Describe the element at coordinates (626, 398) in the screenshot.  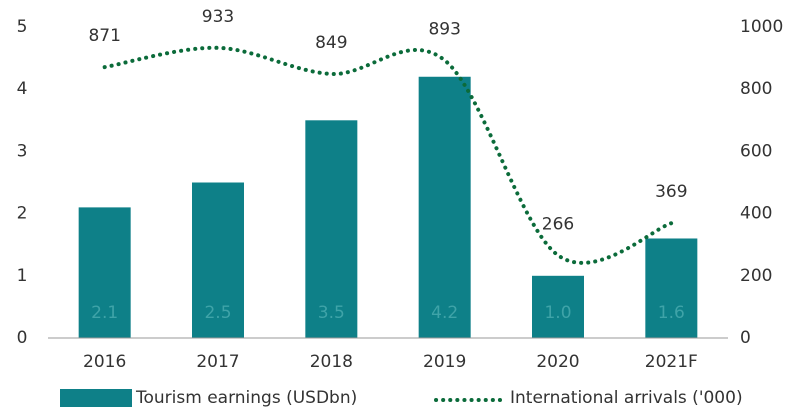
I see `legend-label: International arrivals ('000)` at that location.